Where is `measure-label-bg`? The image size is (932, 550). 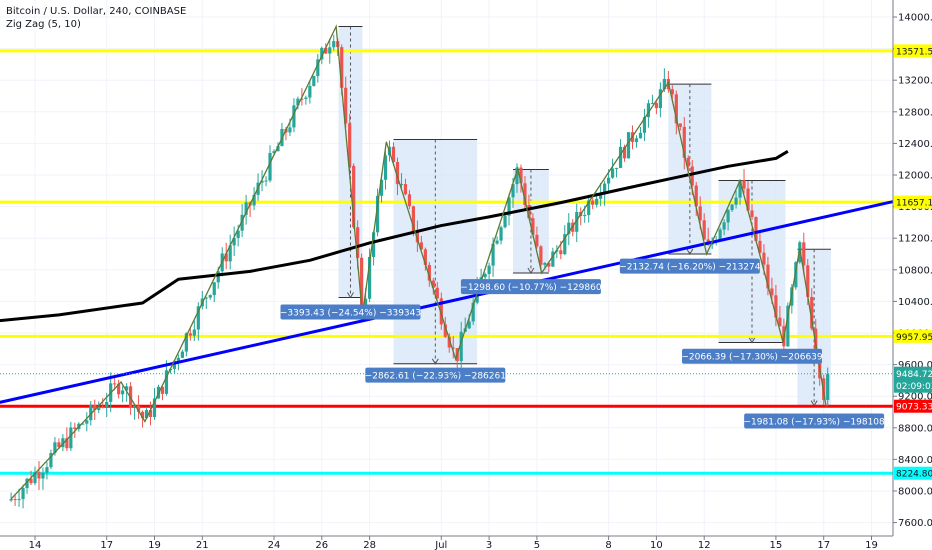
measure-label-bg is located at coordinates (752, 356).